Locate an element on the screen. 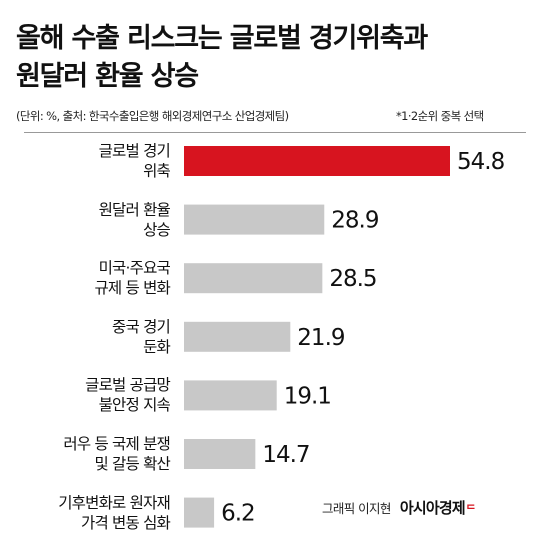  category-label-line: 가격 변동 심화 is located at coordinates (125, 522).